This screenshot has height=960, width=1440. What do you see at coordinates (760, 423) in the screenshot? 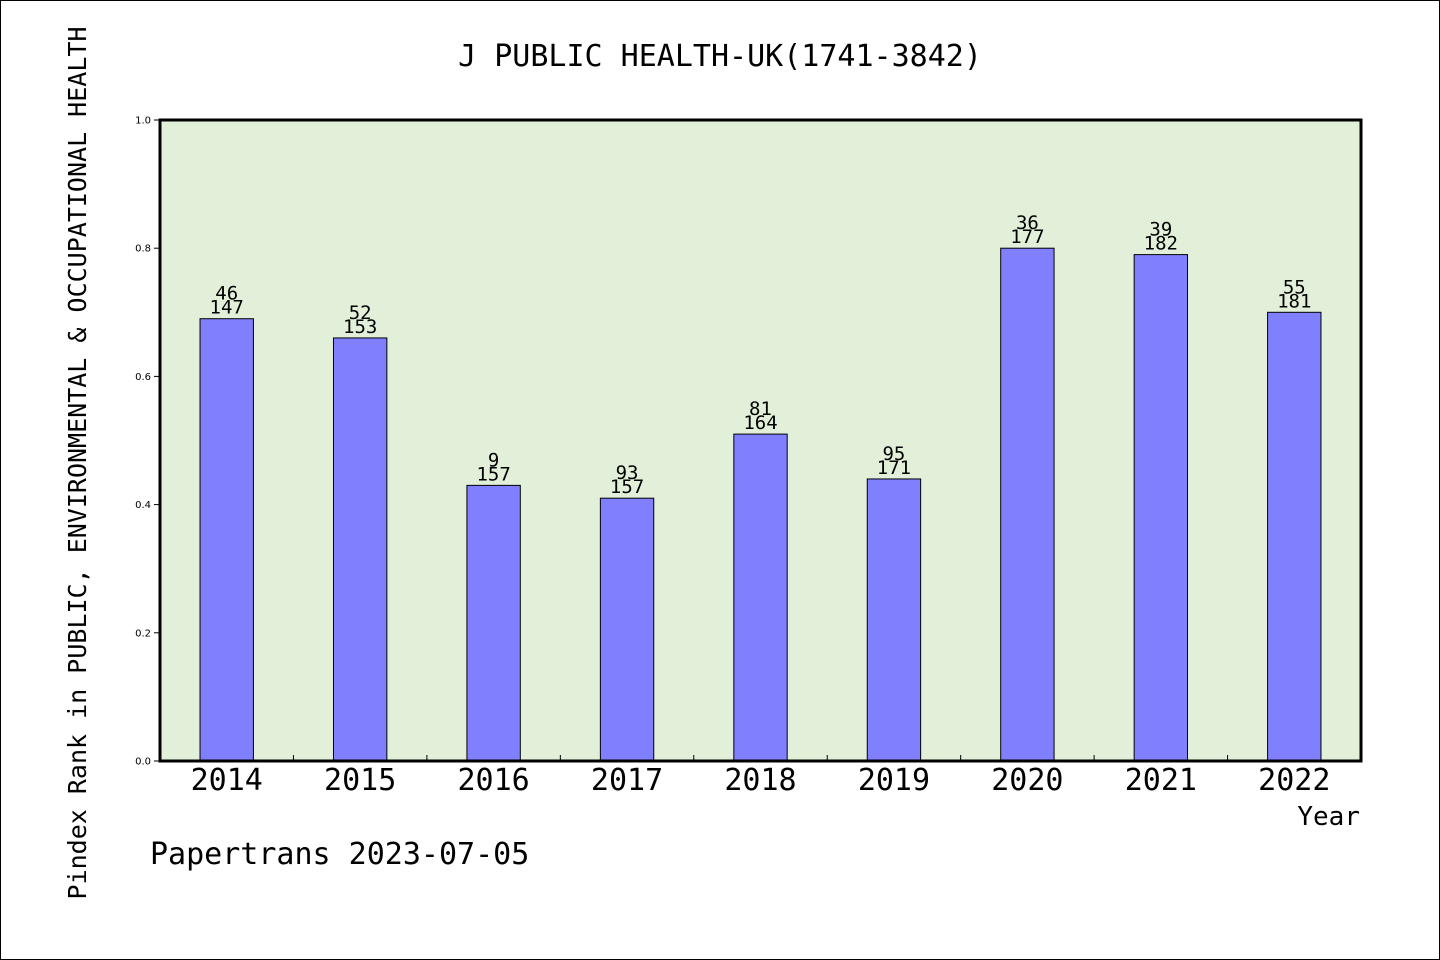
I see `total-label-2018: 164` at bounding box center [760, 423].